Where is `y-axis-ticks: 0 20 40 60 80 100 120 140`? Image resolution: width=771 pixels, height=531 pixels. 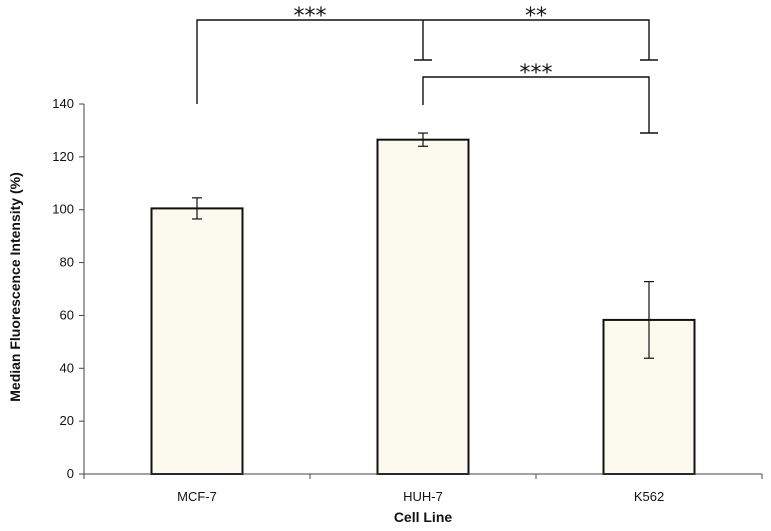
y-axis-ticks: 0 20 40 60 80 100 120 140 is located at coordinates (68, 288).